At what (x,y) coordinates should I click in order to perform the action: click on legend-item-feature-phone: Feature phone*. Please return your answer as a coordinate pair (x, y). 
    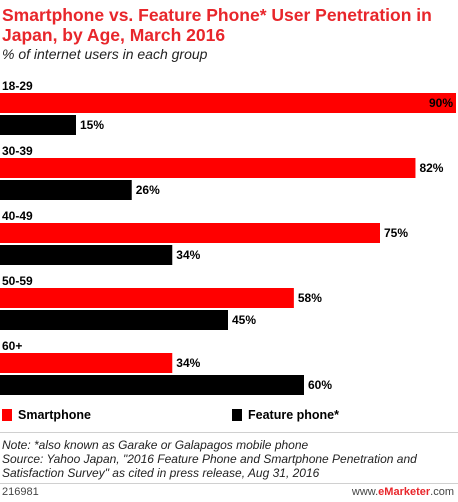
    Looking at the image, I should click on (285, 415).